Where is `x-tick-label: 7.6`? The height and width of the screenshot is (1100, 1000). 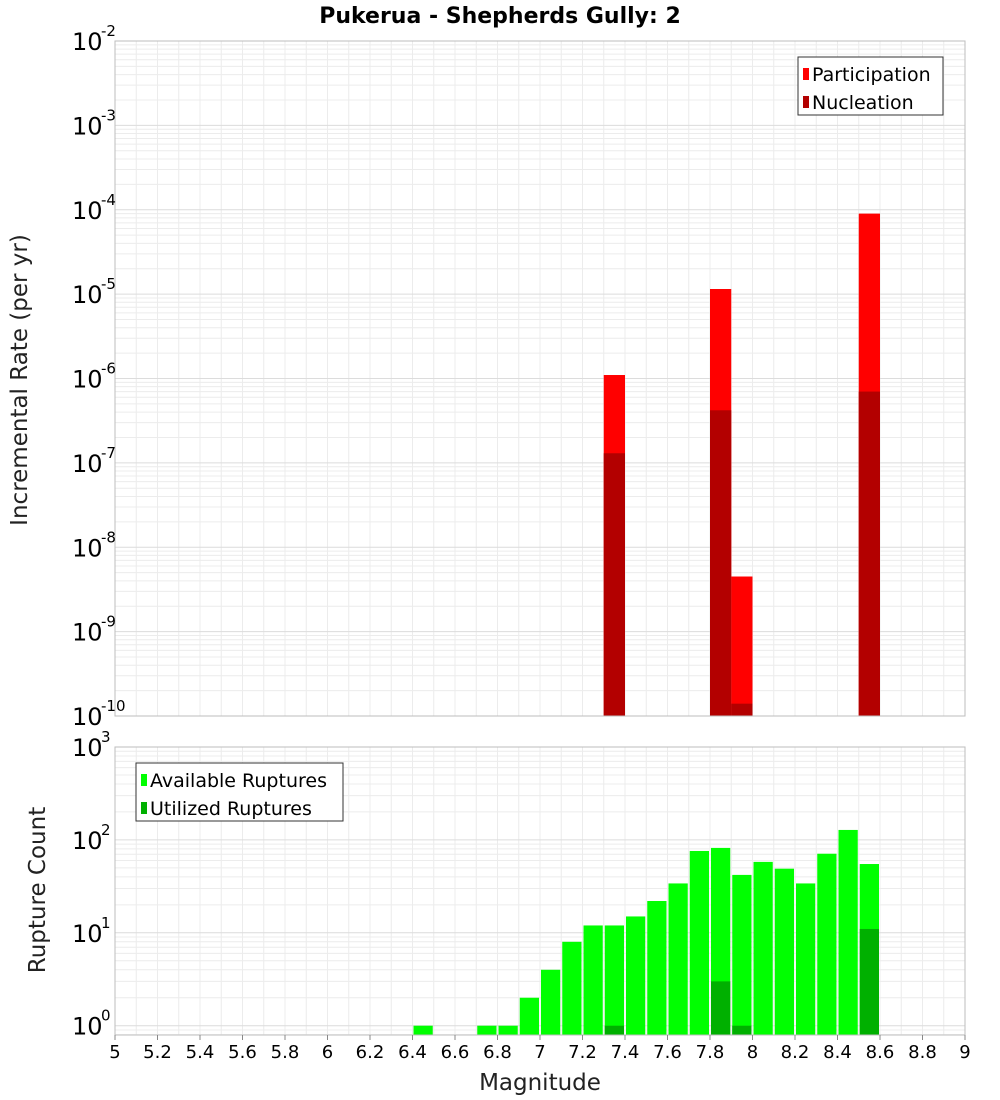 x-tick-label: 7.6 is located at coordinates (667, 1052).